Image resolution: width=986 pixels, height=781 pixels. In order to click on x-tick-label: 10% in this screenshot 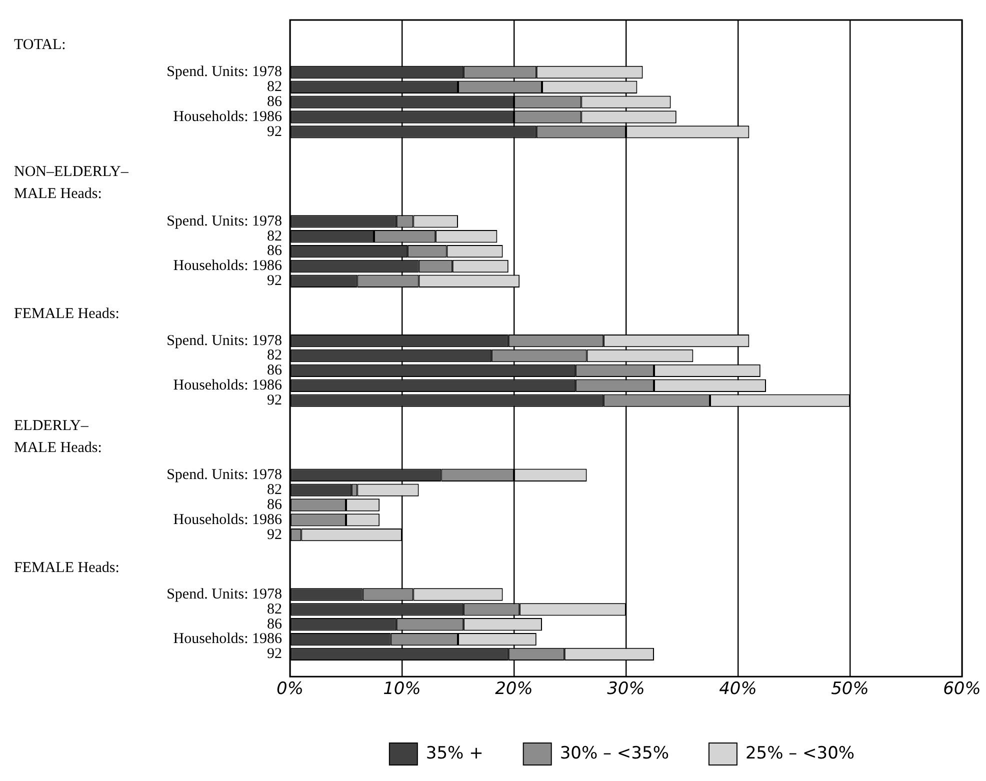, I will do `click(402, 689)`.